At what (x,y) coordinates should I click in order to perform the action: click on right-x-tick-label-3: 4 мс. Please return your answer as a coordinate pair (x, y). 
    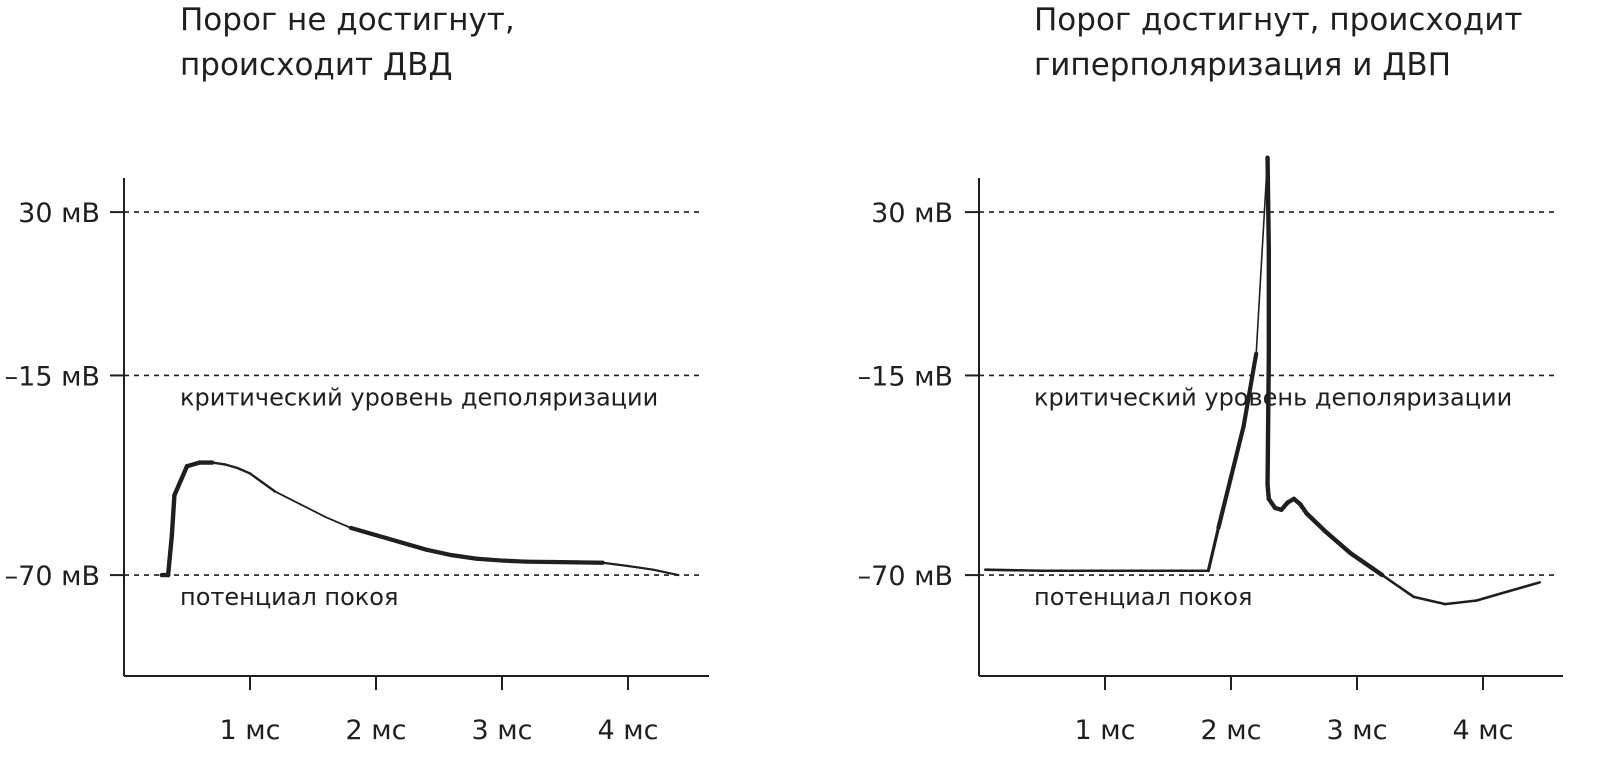
    Looking at the image, I should click on (1483, 730).